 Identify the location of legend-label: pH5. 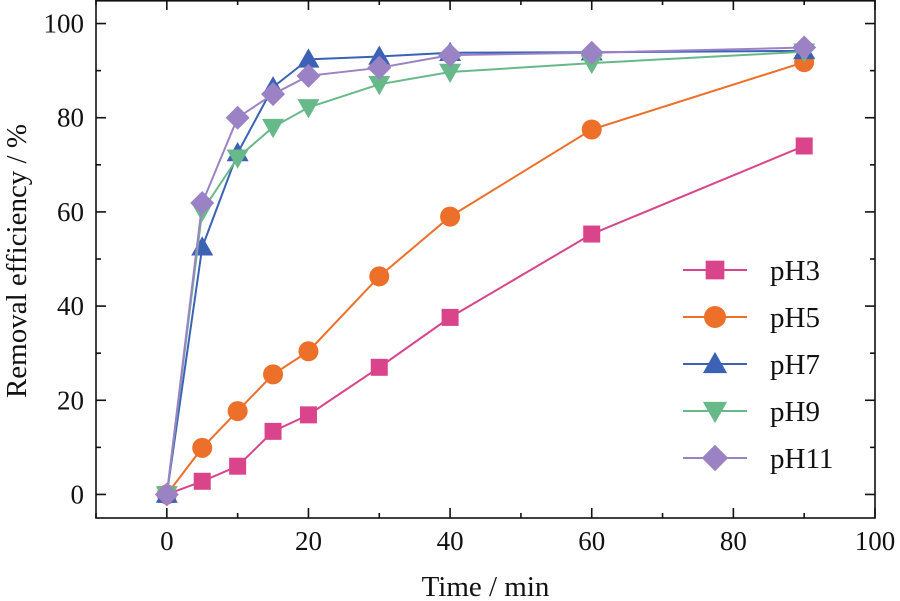
(795, 318).